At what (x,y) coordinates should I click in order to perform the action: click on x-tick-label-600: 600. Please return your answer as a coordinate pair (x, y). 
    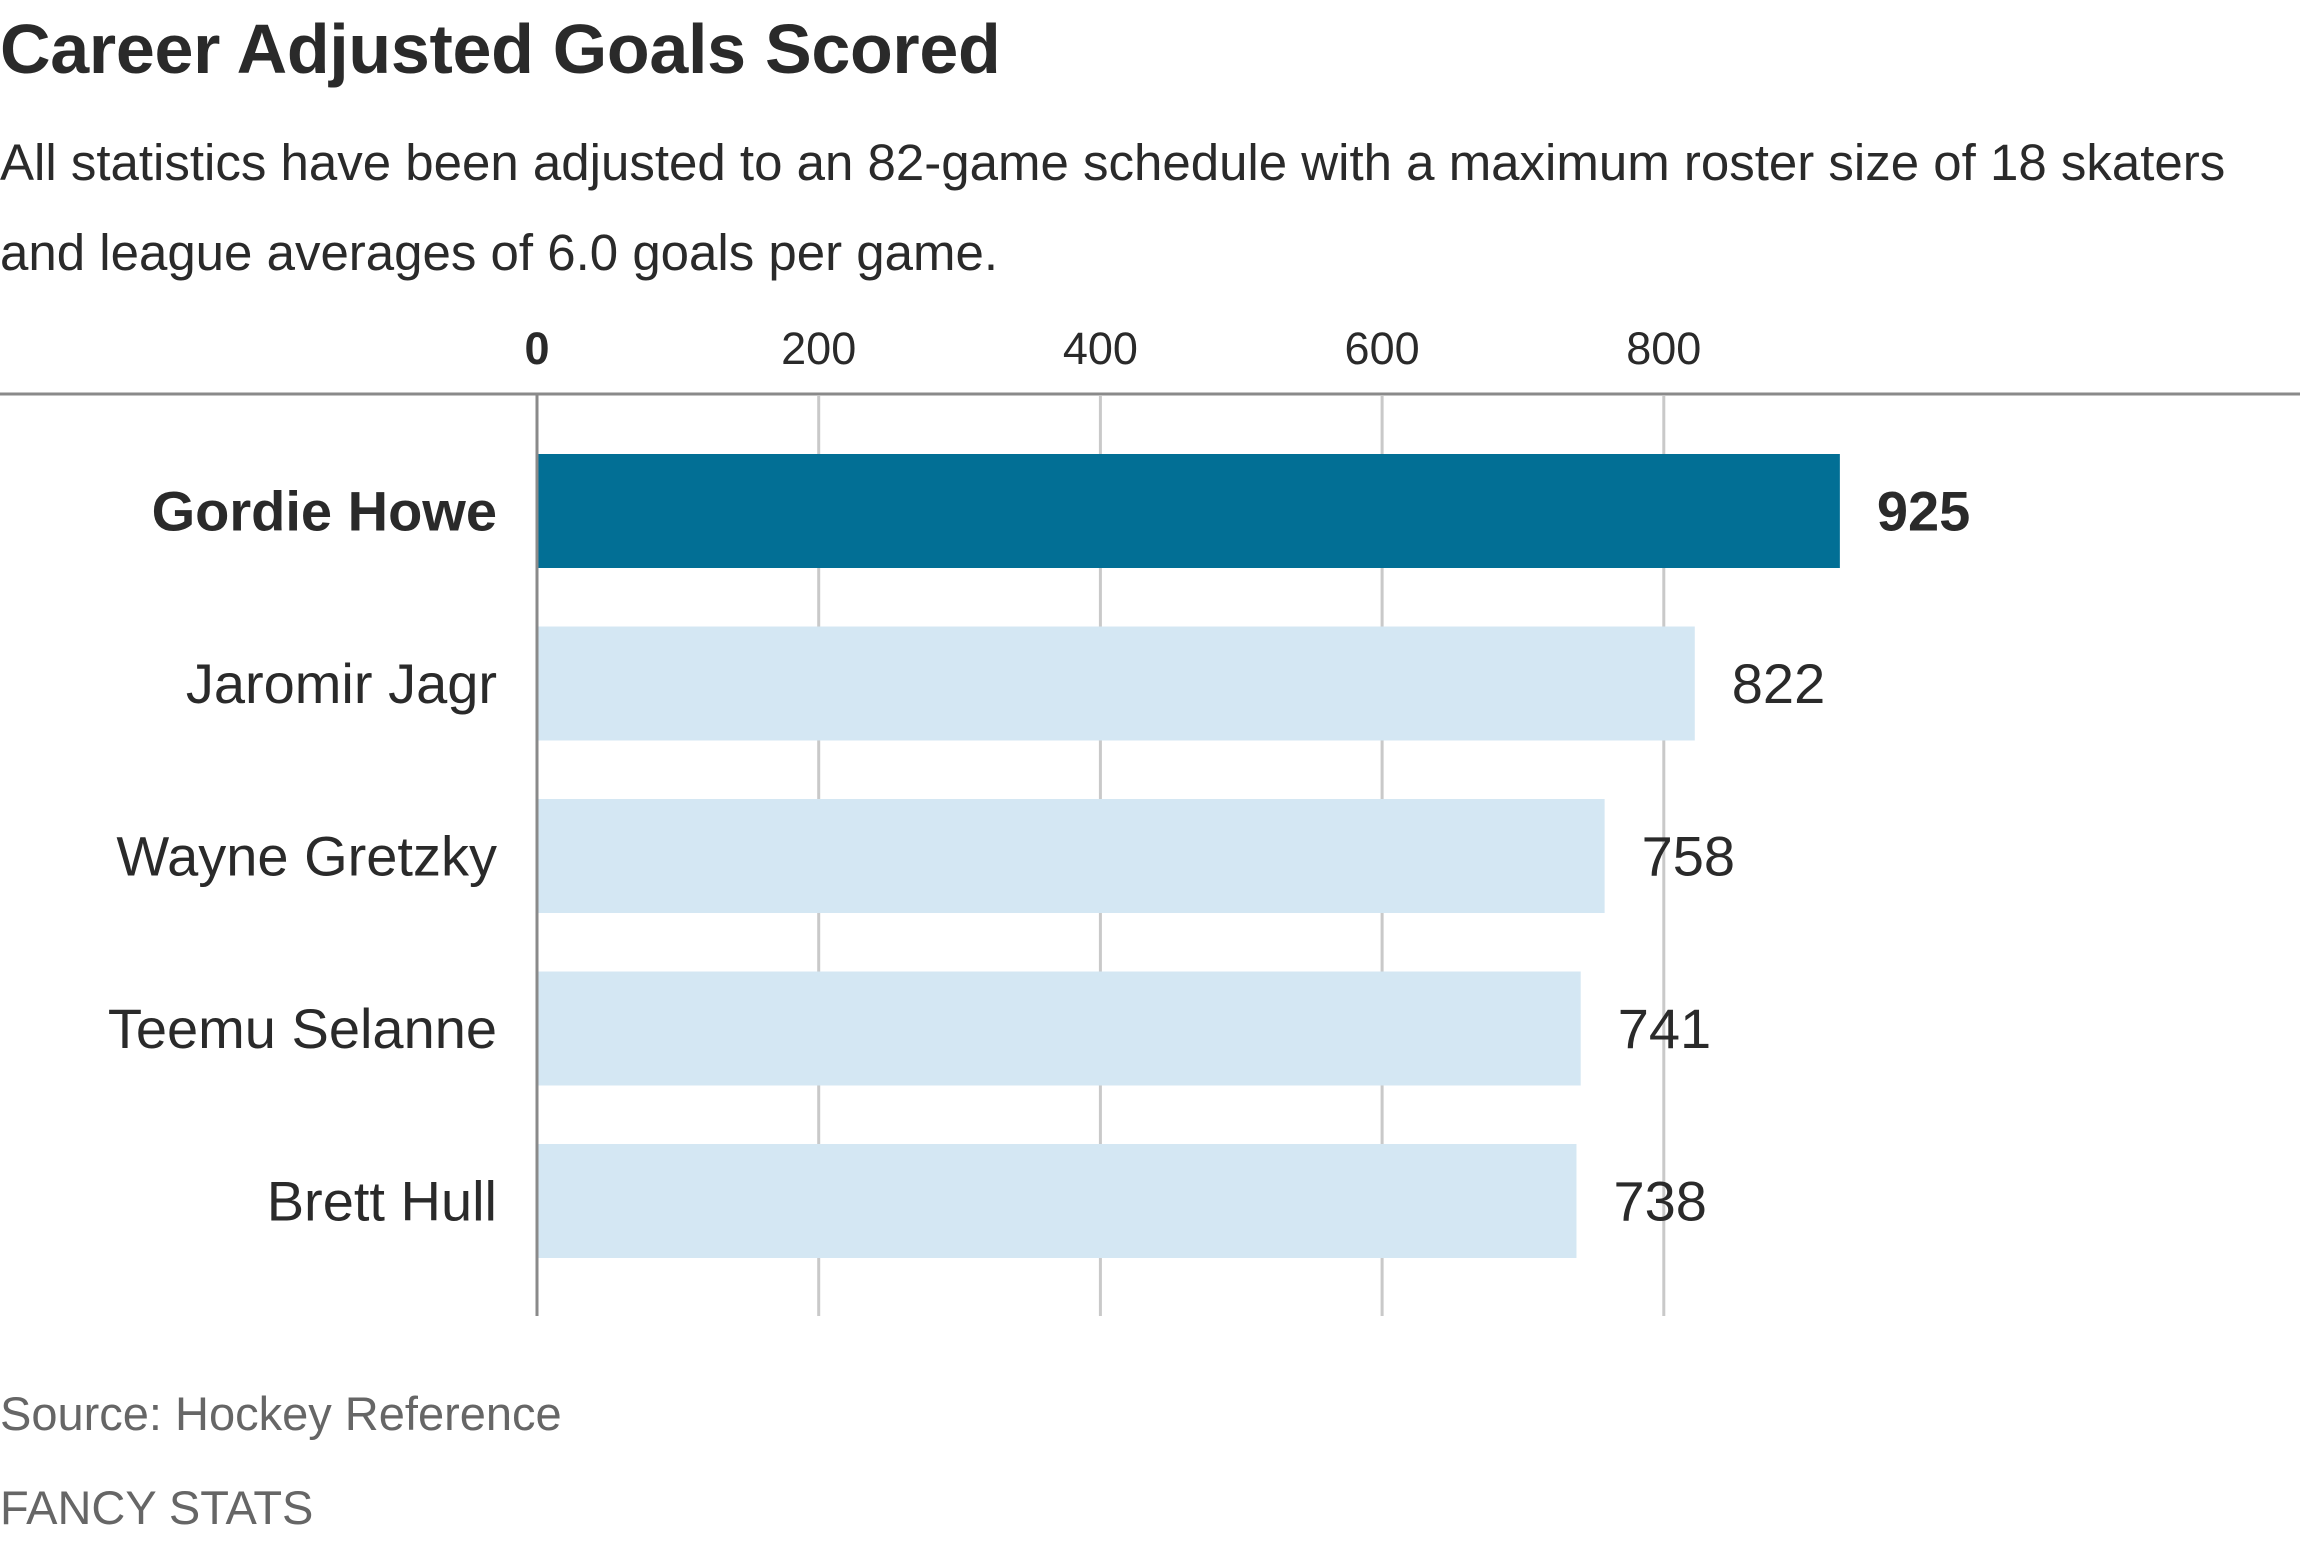
    Looking at the image, I should click on (1382, 348).